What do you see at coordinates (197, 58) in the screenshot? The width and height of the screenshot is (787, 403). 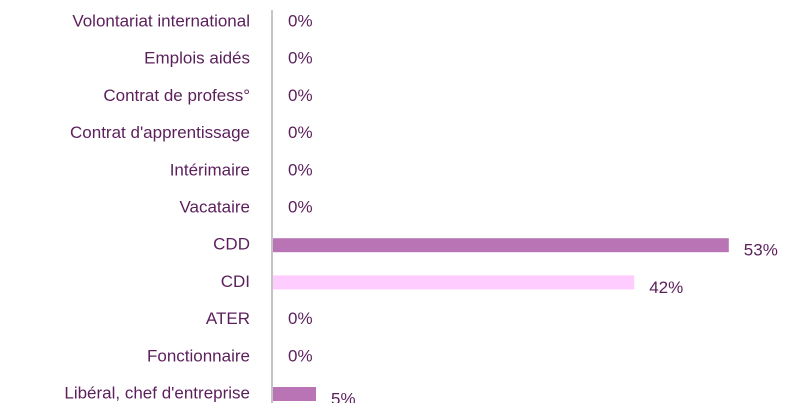 I see `category-label: Emplois aidés` at bounding box center [197, 58].